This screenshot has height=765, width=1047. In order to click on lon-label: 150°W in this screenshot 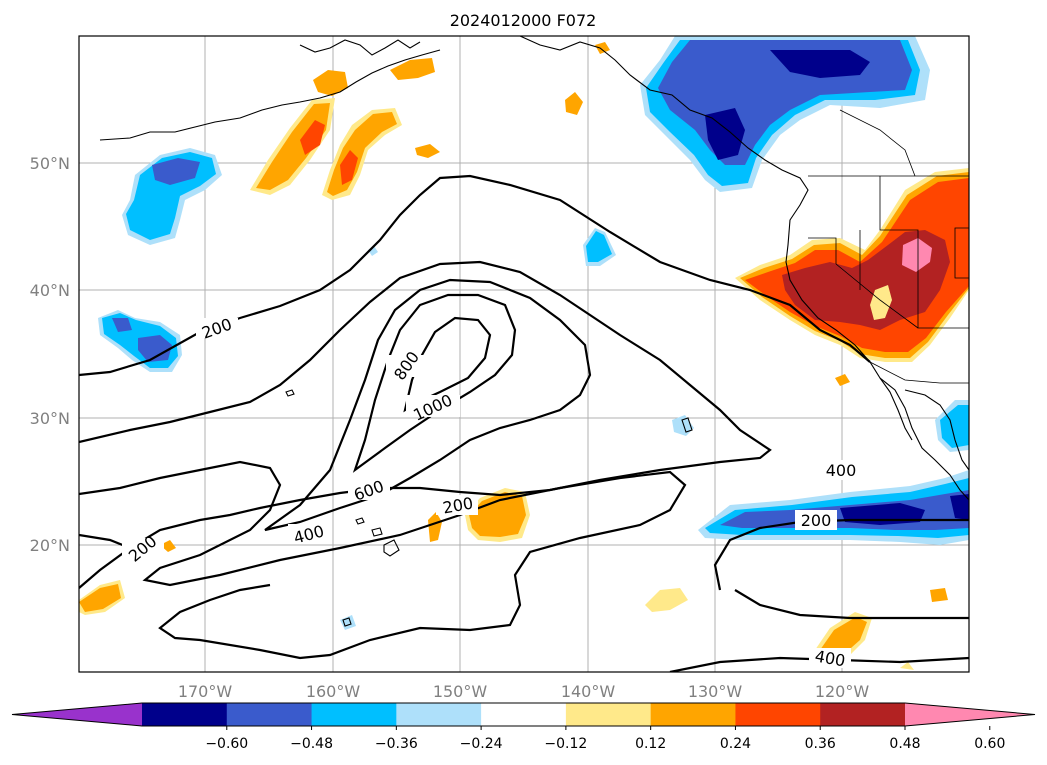, I will do `click(460, 691)`.